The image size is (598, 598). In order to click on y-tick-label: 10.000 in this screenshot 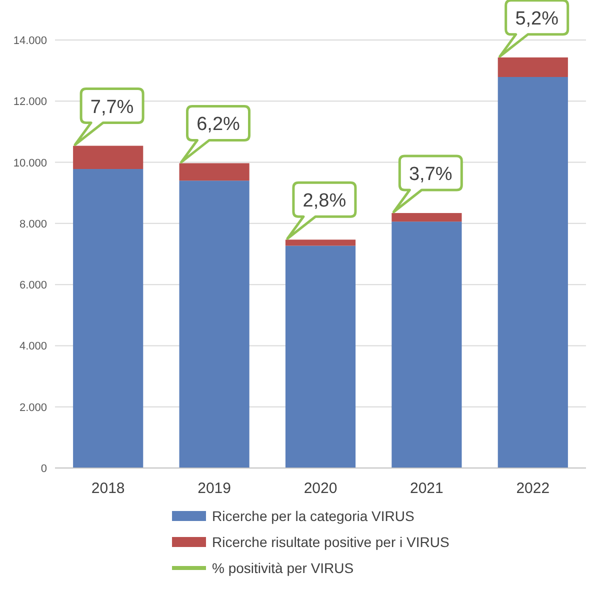, I will do `click(30, 163)`.